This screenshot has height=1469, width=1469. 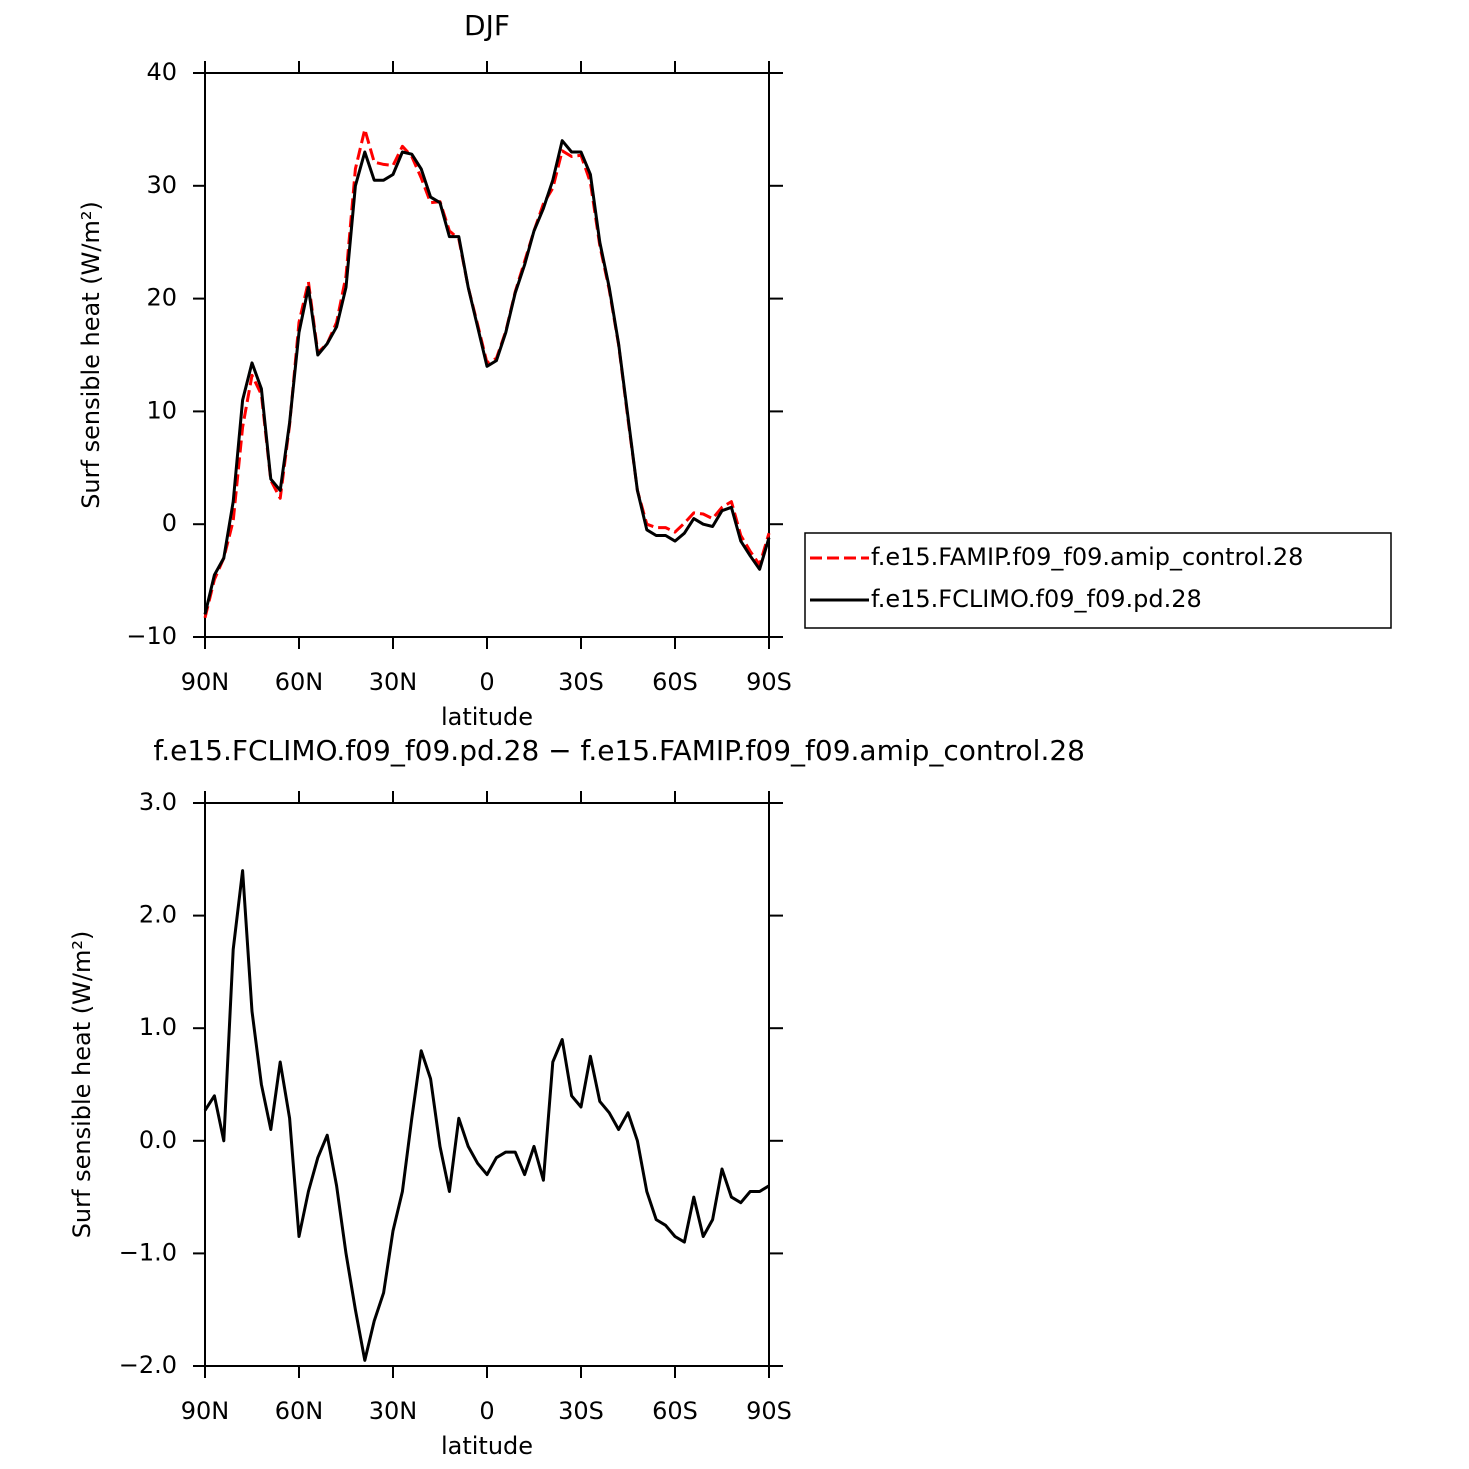 I want to click on legend-label: f.e15.FCLIMO.f09_f09.pd.28, so click(x=1036, y=599).